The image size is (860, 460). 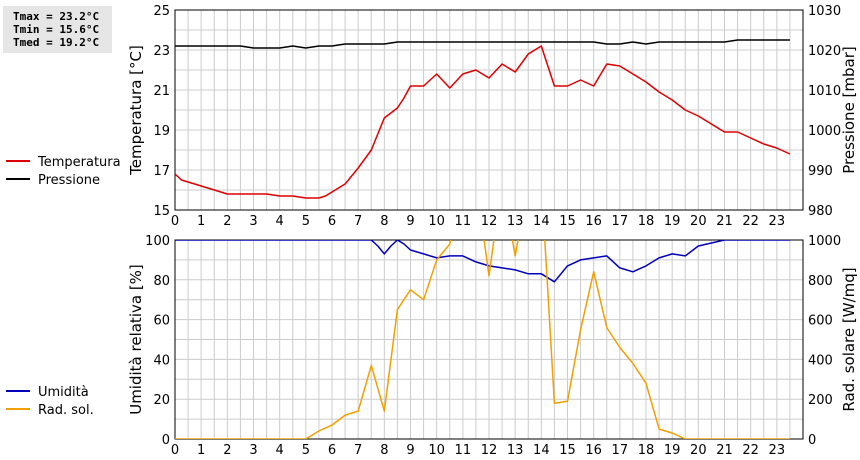 I want to click on y-right-tick-label: 600, so click(x=820, y=321).